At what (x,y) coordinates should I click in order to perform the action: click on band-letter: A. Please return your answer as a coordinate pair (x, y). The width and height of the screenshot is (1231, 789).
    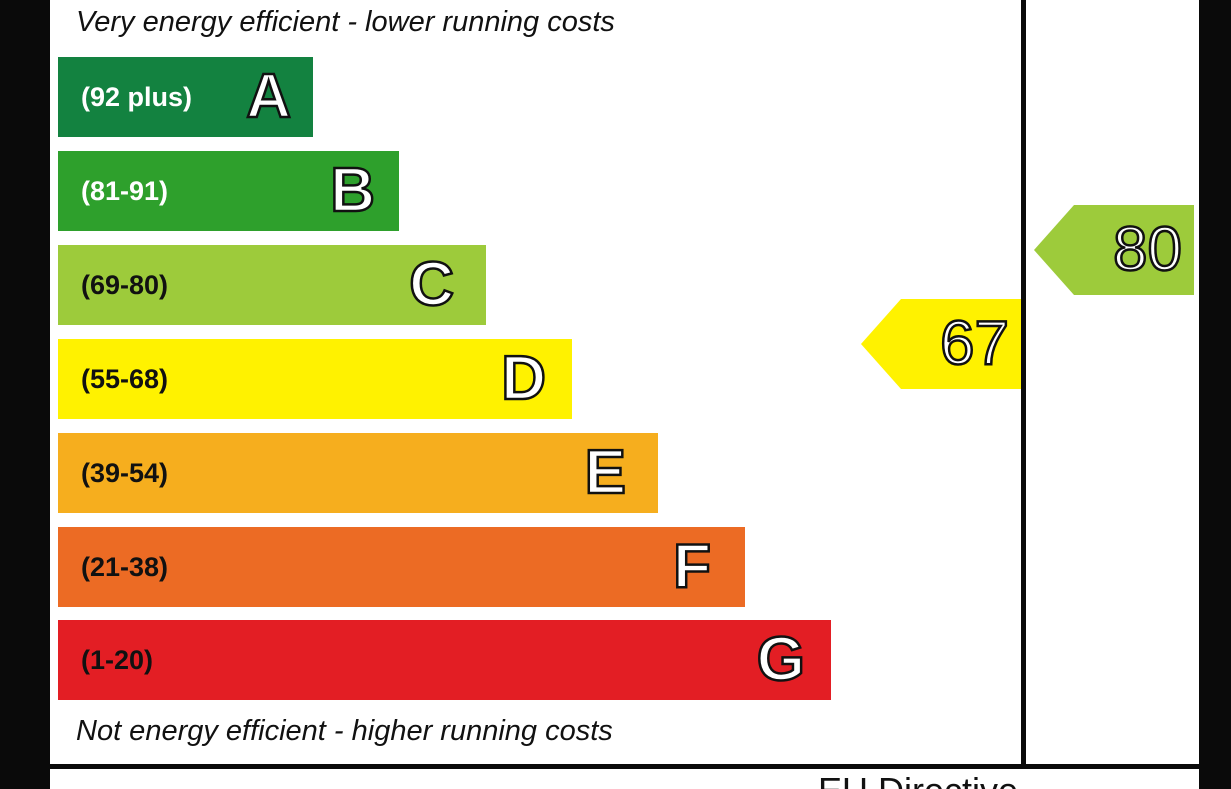
    Looking at the image, I should click on (268, 97).